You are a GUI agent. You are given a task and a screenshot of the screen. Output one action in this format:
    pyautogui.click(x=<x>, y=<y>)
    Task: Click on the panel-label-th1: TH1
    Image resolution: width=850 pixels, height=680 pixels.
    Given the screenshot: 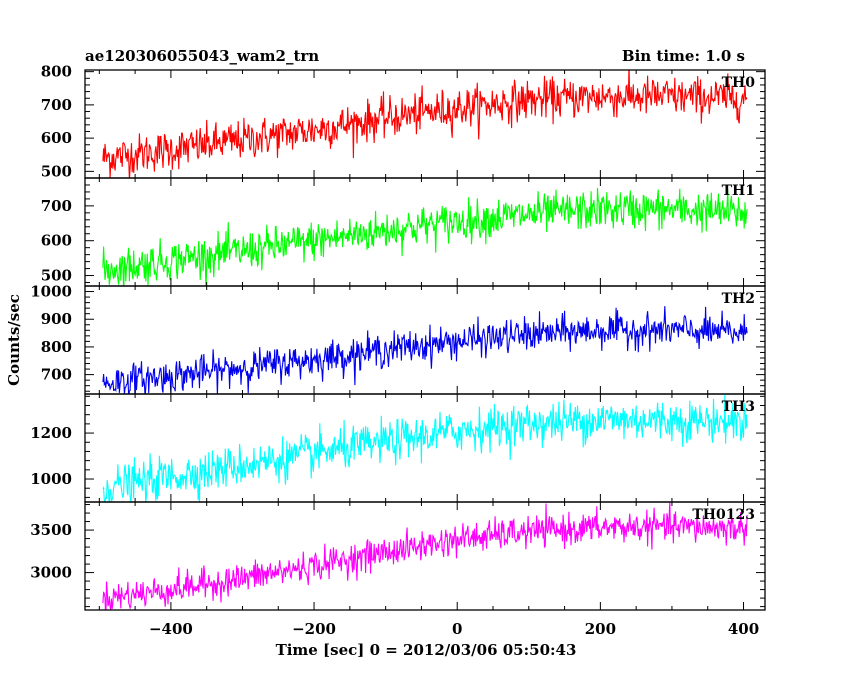 What is the action you would take?
    pyautogui.click(x=738, y=191)
    